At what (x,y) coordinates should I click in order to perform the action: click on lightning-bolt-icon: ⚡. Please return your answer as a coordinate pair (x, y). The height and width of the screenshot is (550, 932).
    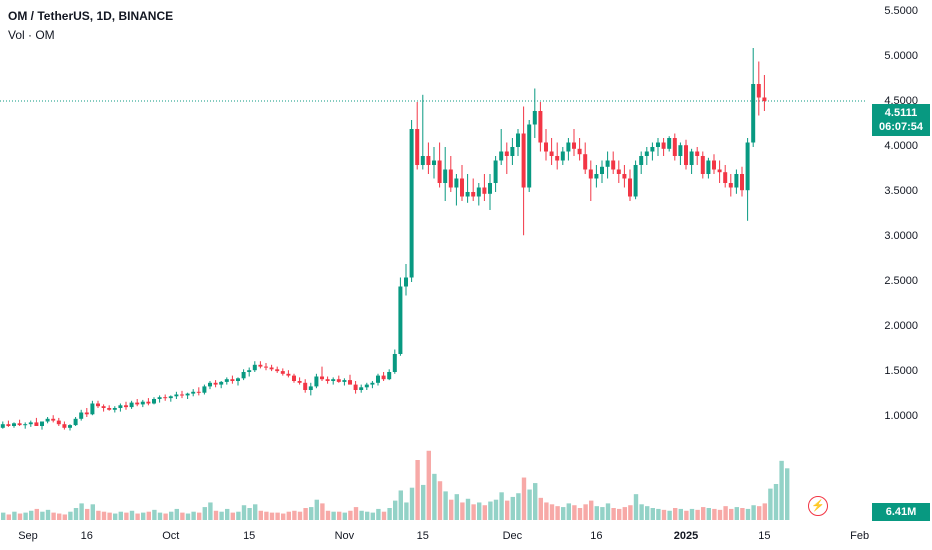
    Looking at the image, I should click on (818, 506).